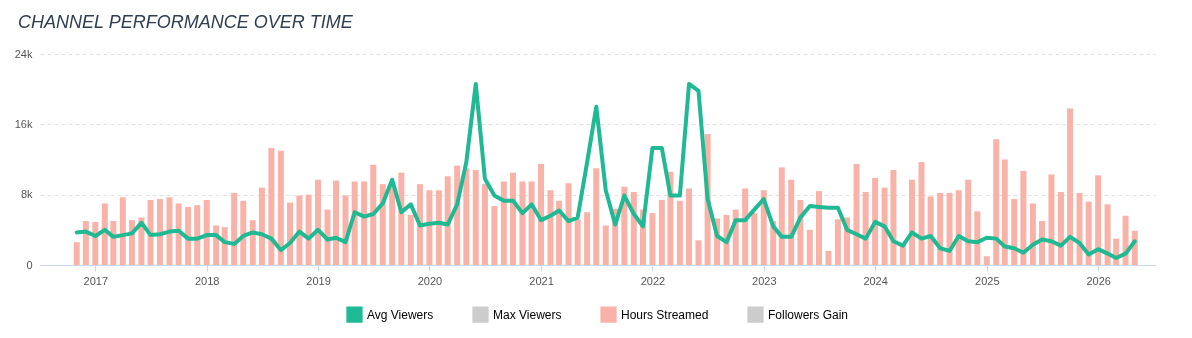 The image size is (1192, 338). I want to click on x-tick-label: 2026, so click(1098, 280).